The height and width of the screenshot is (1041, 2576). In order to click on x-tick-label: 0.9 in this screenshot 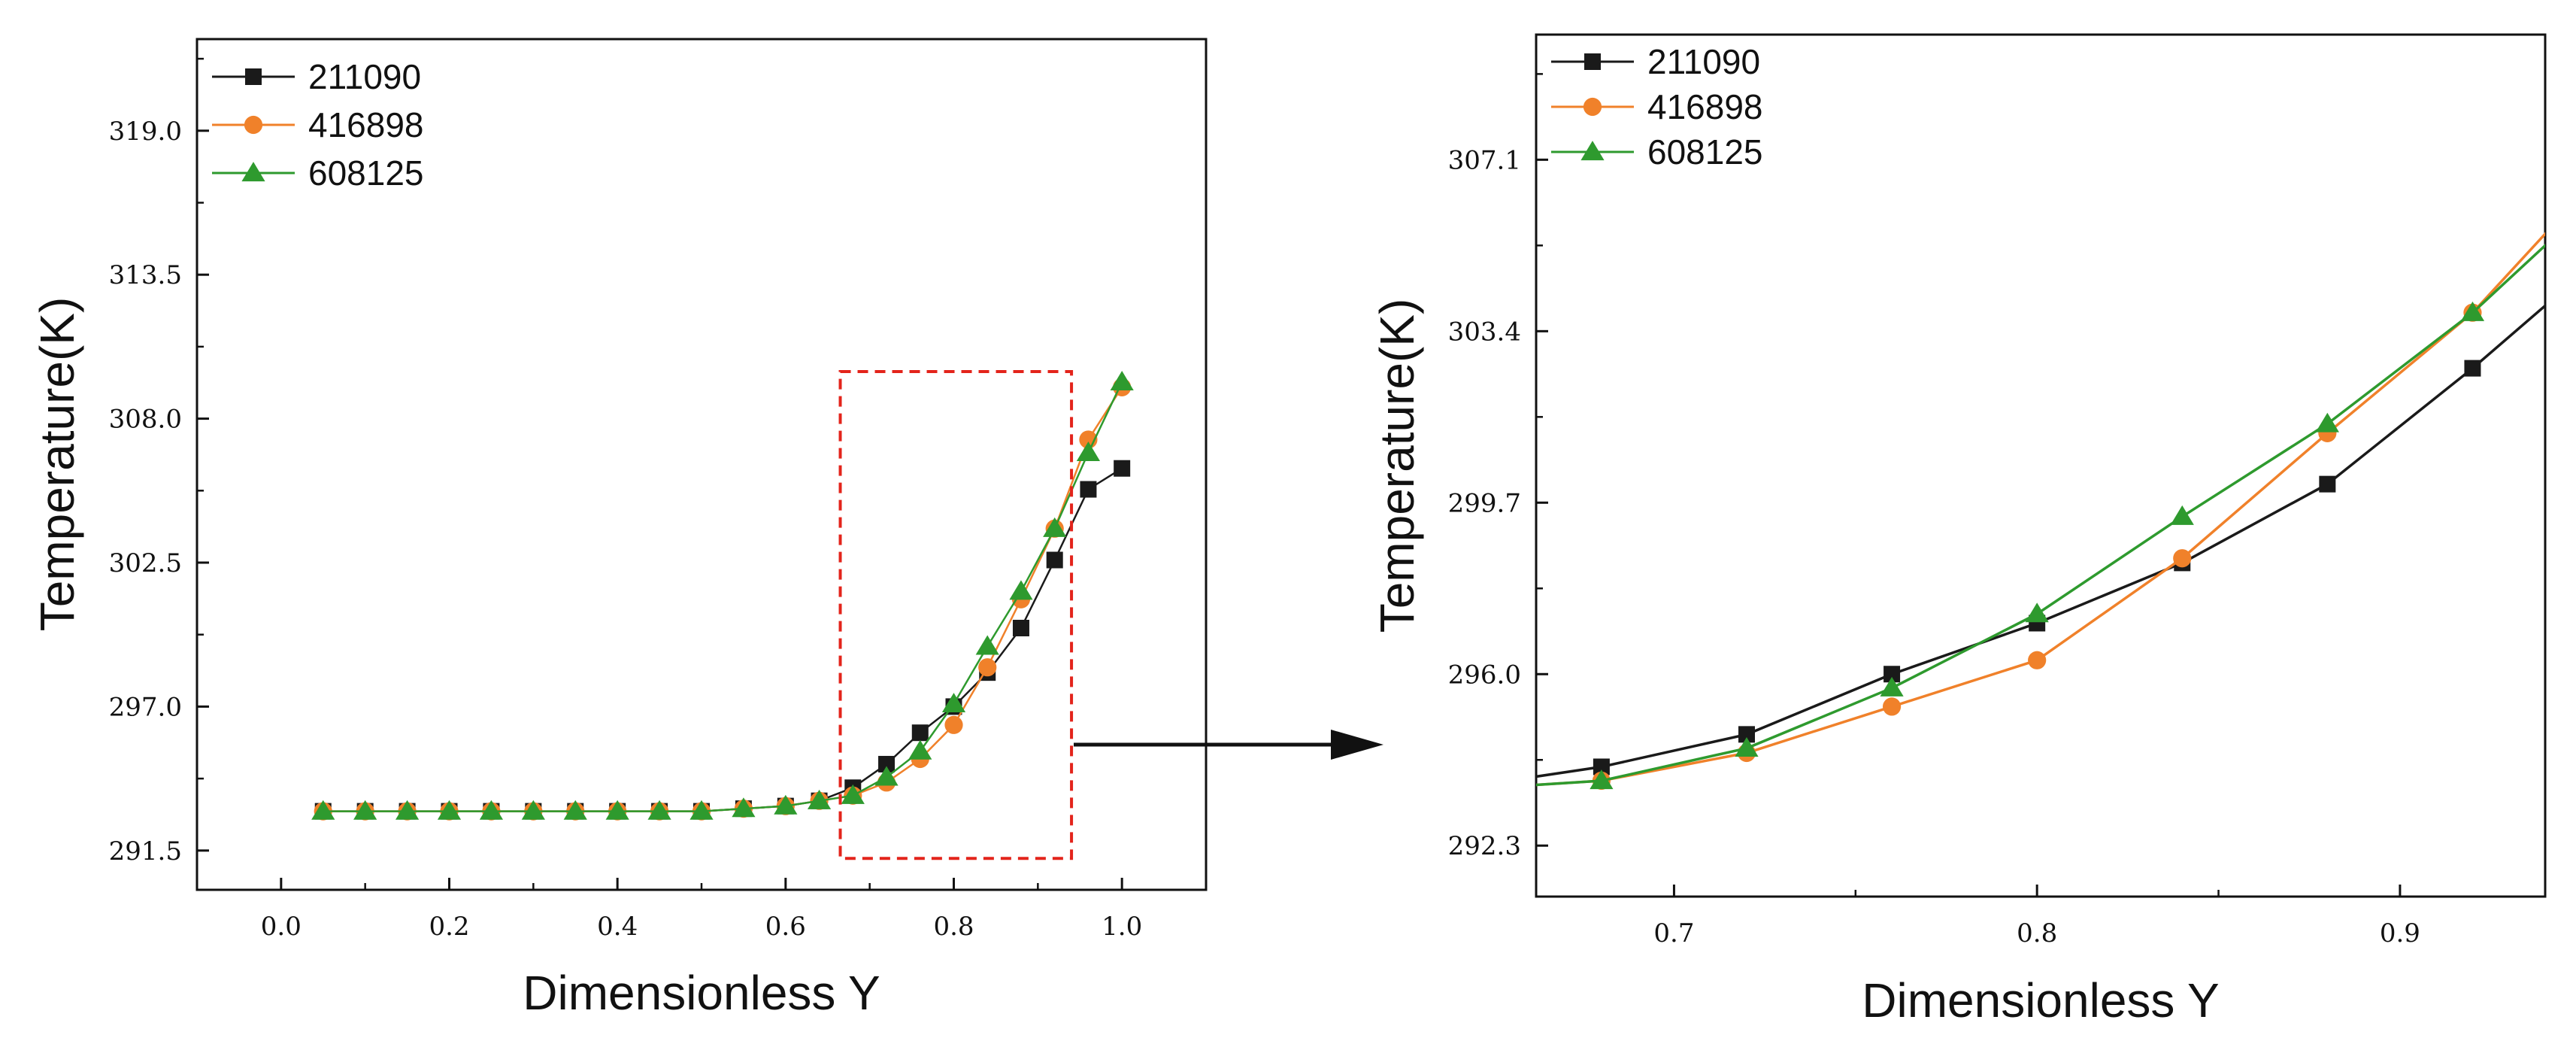, I will do `click(2400, 933)`.